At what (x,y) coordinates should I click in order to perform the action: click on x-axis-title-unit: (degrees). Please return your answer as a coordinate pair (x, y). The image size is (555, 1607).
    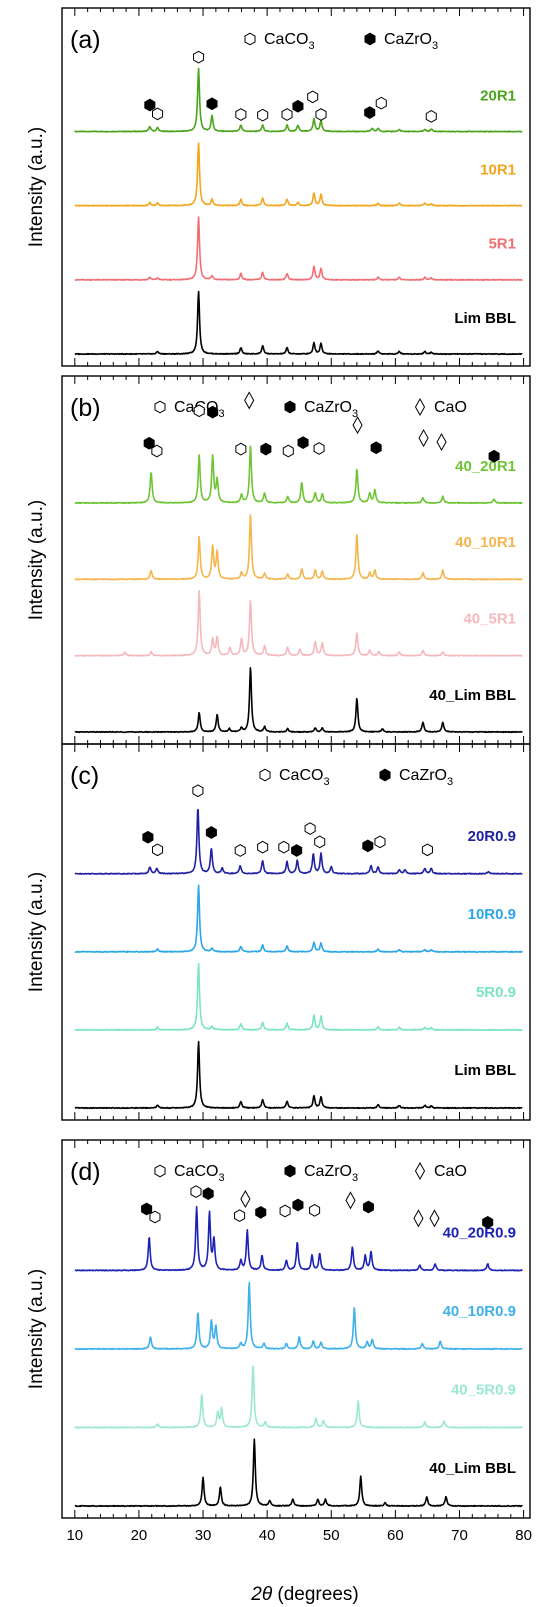
    Looking at the image, I should click on (315, 1594).